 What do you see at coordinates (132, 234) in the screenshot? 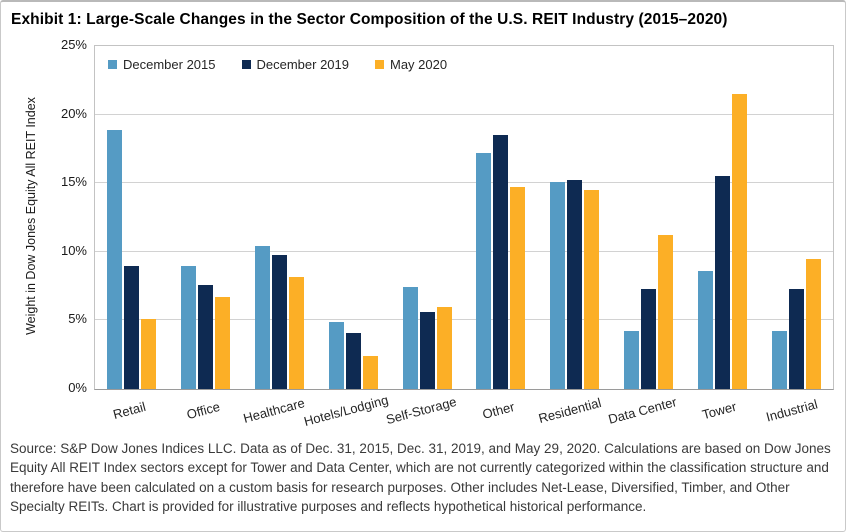
I see `bar-group-retail: Retail` at bounding box center [132, 234].